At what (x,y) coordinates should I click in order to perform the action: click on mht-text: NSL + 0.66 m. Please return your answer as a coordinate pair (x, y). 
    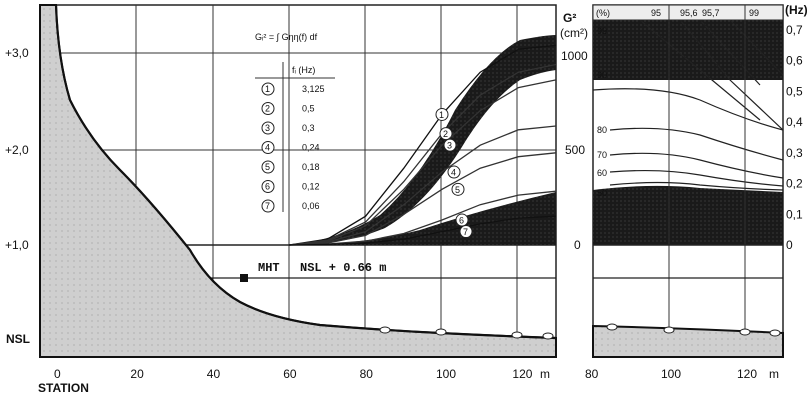
    Looking at the image, I should click on (343, 268).